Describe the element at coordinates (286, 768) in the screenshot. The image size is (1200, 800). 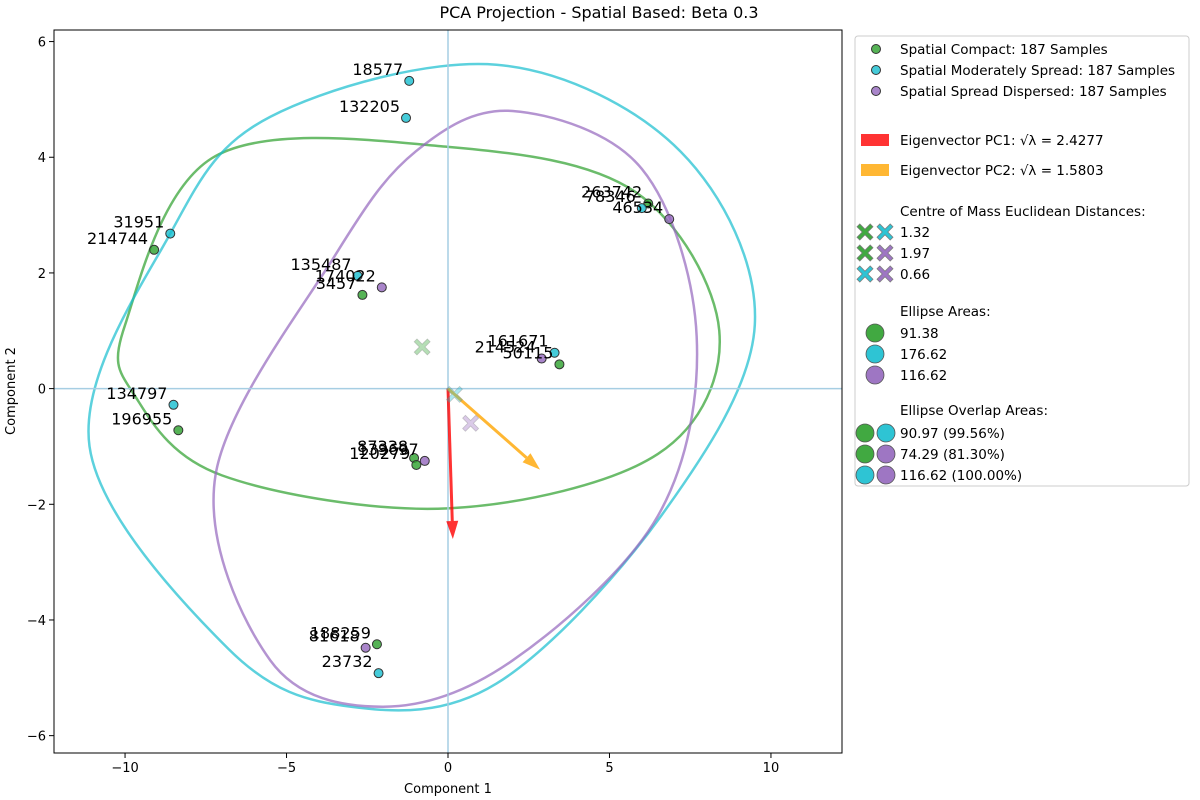
I see `x-tick-label--5: −5` at that location.